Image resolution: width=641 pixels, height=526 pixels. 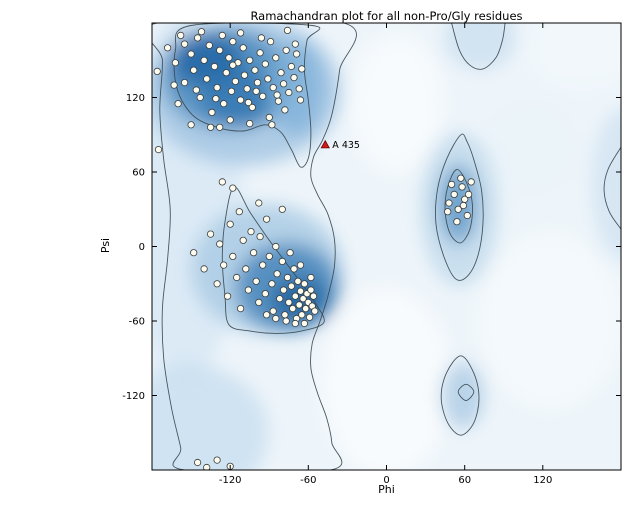 I want to click on contour-line-lower-right-blob-inner, so click(x=466, y=392).